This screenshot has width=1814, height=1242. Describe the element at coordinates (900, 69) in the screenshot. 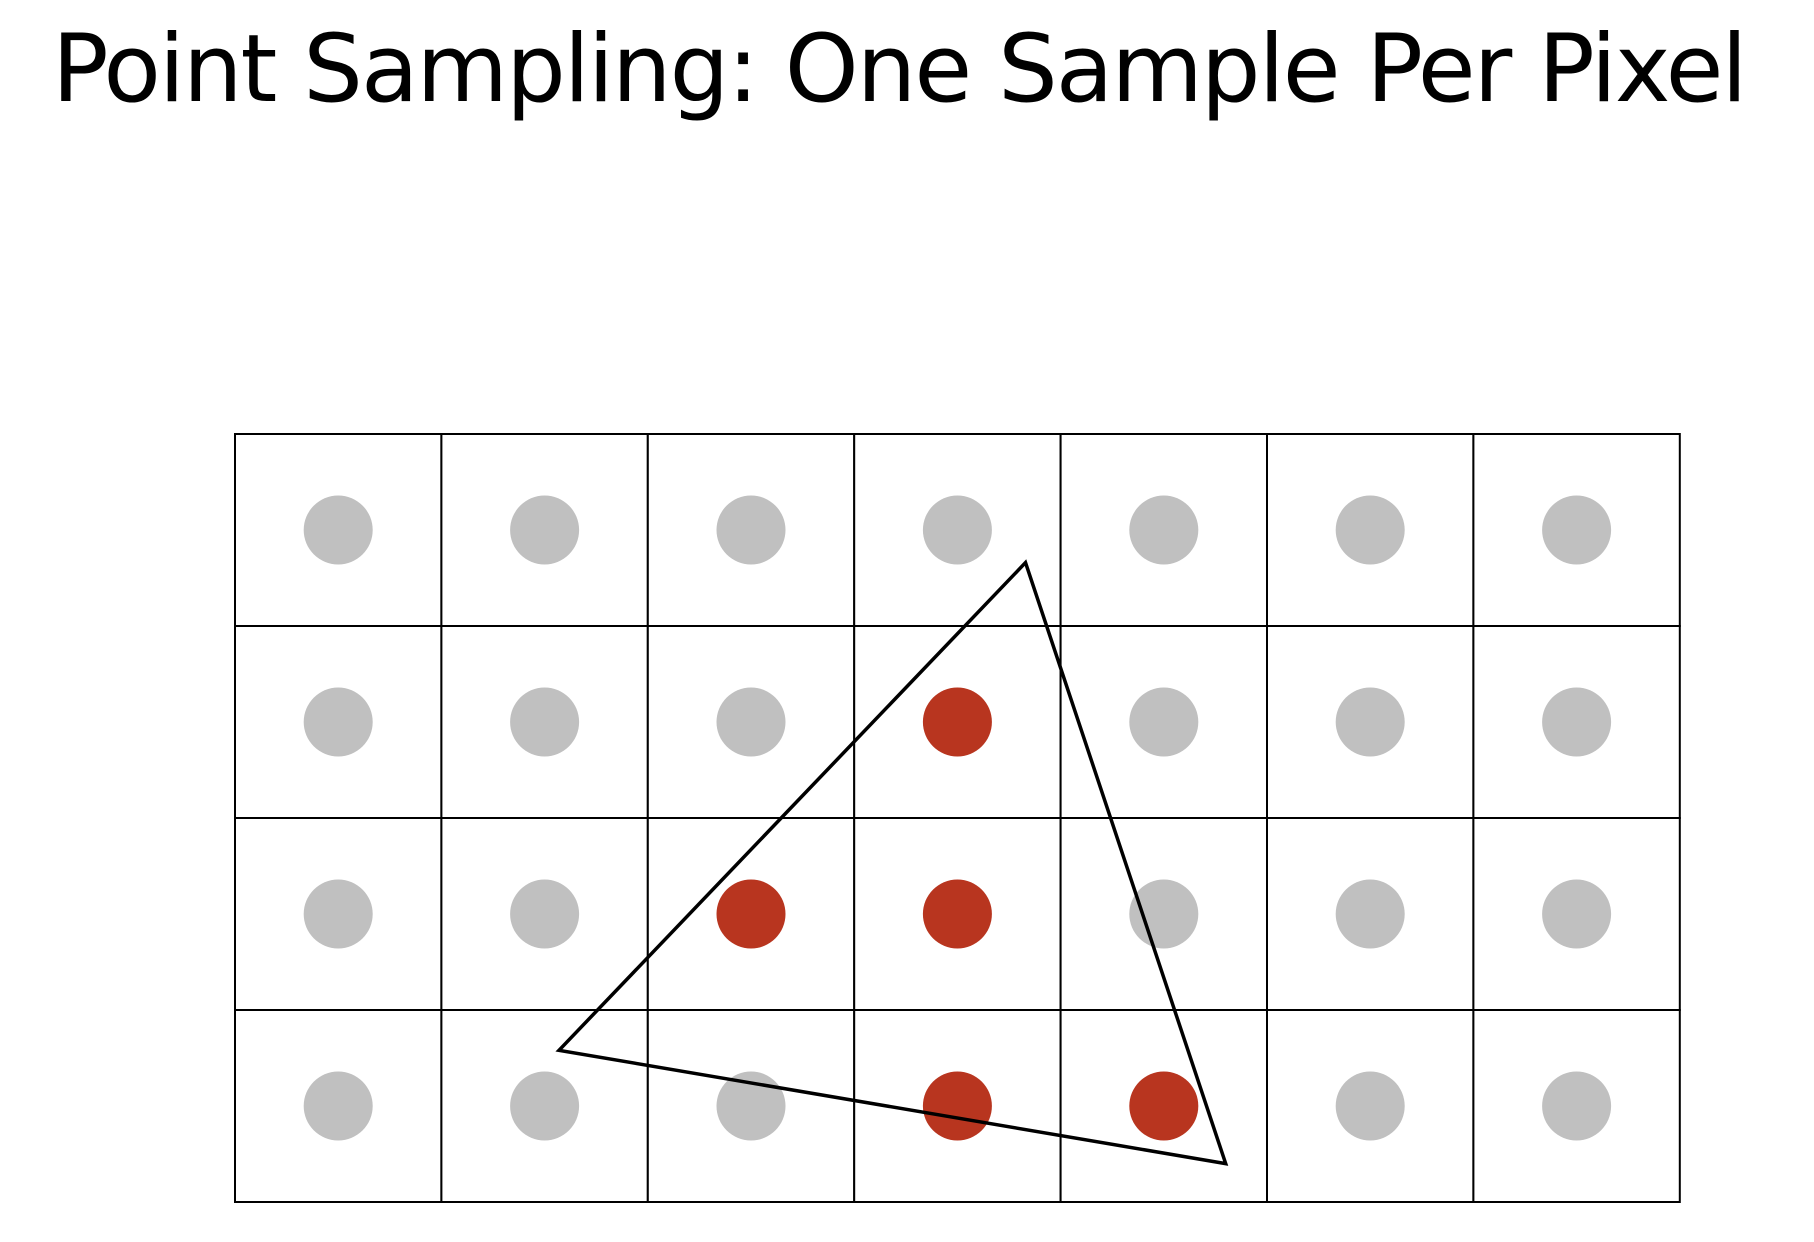

I see `slide-title: Point Sampling: One Sample Per Pixel` at that location.